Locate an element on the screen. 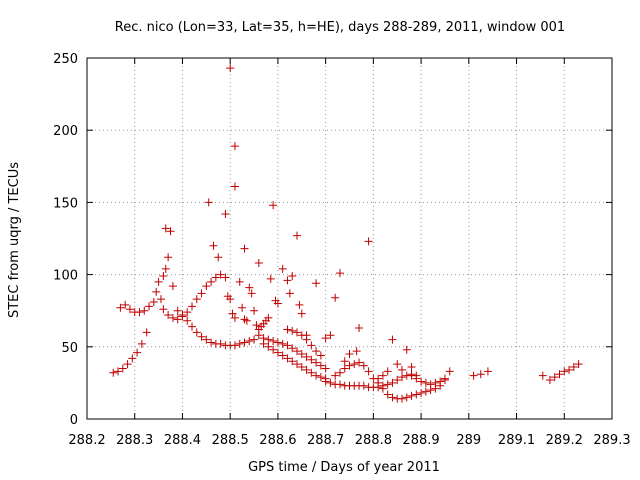 The width and height of the screenshot is (640, 480). y-tick-label: 150 is located at coordinates (65, 203).